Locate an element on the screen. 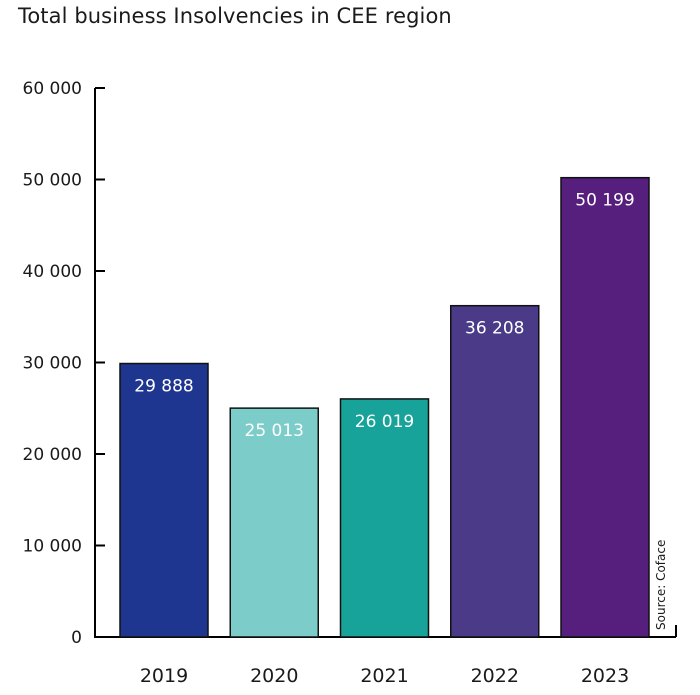  y-tick-label: 40 000 is located at coordinates (52, 272).